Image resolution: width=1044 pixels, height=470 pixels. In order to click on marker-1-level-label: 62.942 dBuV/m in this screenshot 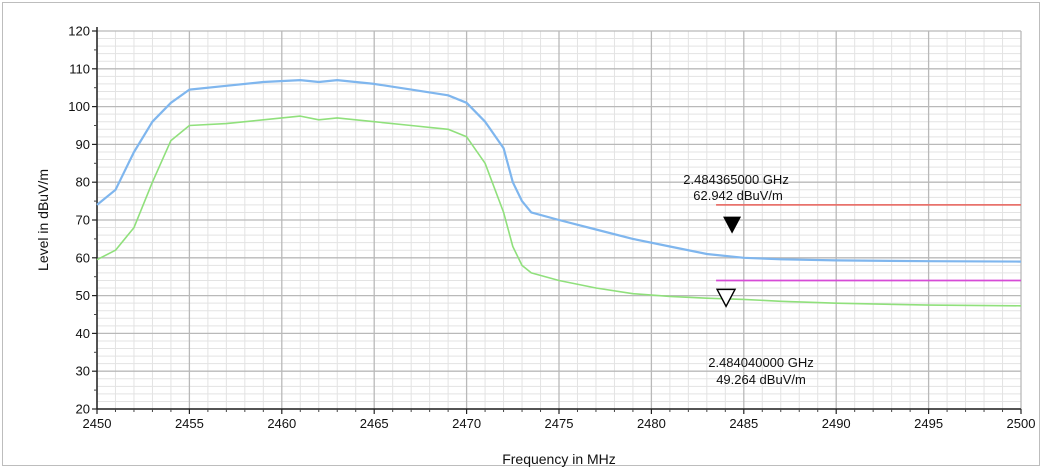, I will do `click(738, 195)`.